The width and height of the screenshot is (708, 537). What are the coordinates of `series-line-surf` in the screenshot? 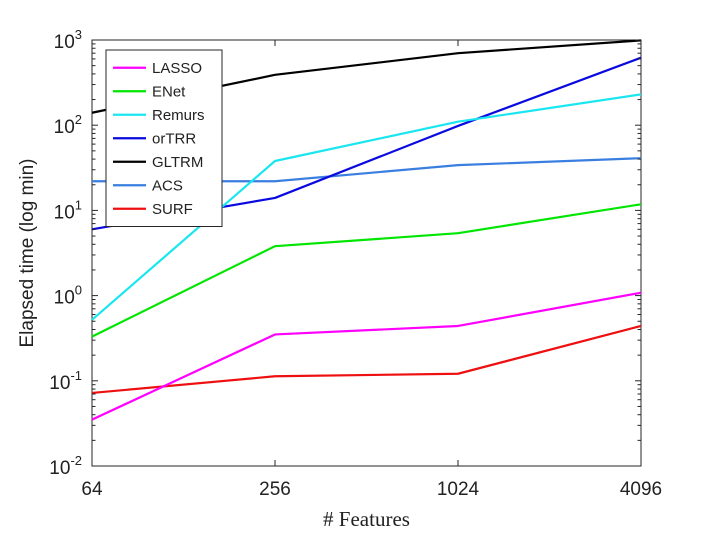 It's located at (366, 359).